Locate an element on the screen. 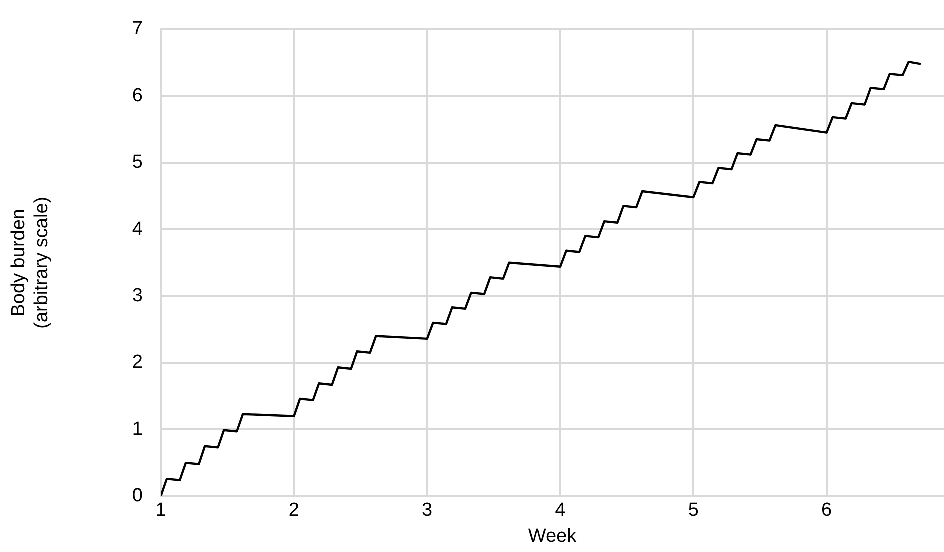 This screenshot has height=552, width=944. y-tick-label: 4 is located at coordinates (138, 229).